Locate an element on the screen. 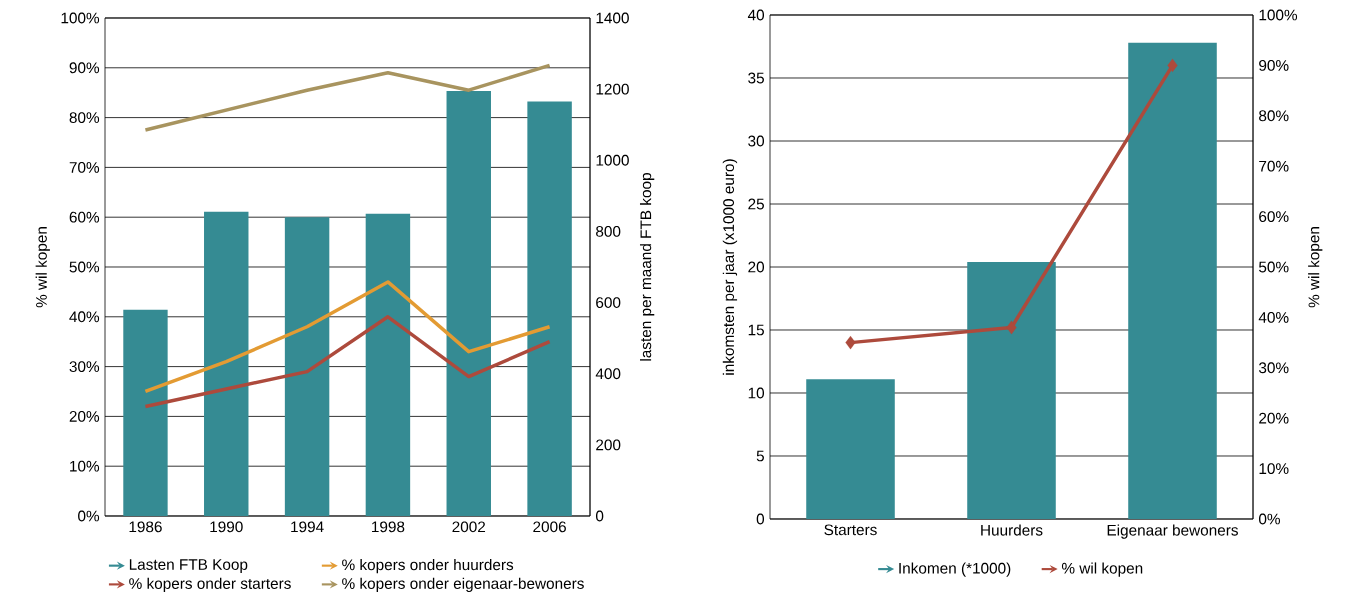 The image size is (1346, 604). y2-tick-label: 800 is located at coordinates (608, 231).